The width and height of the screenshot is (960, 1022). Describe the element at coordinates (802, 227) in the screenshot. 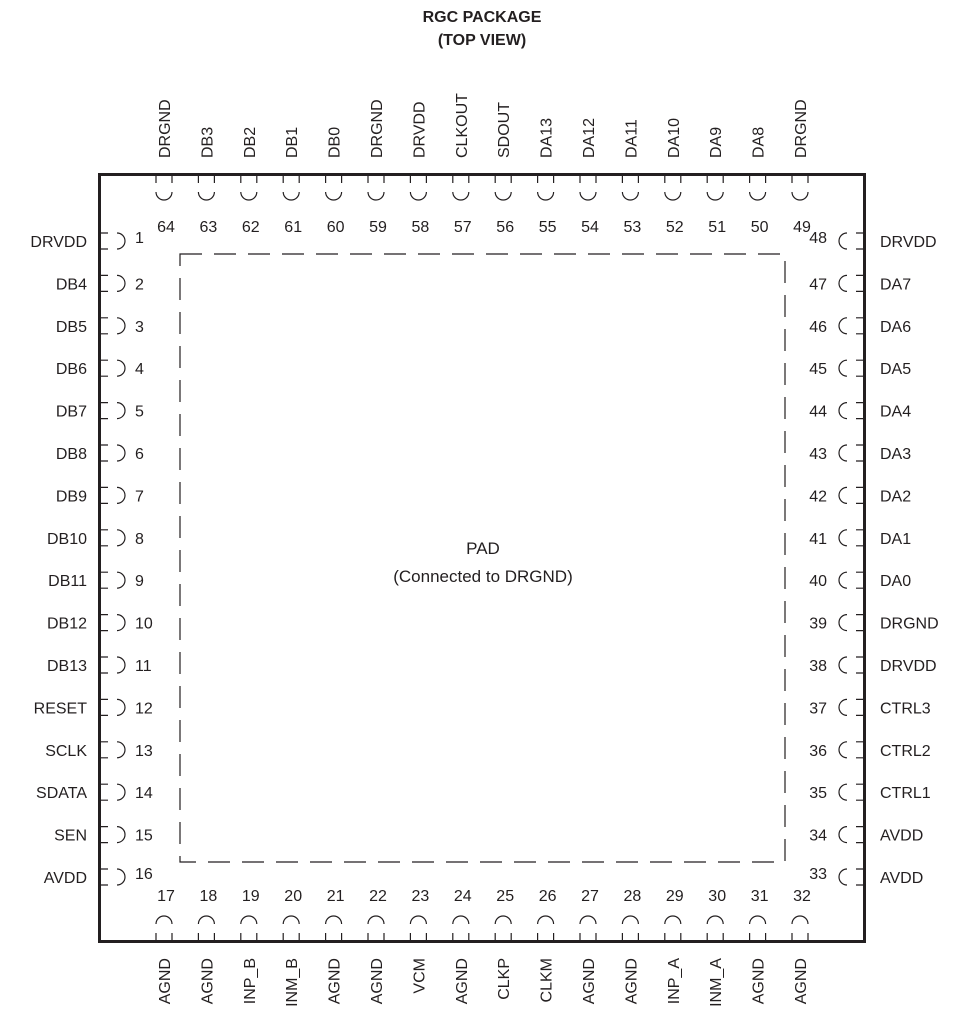

I see `pin-number: 49` at that location.